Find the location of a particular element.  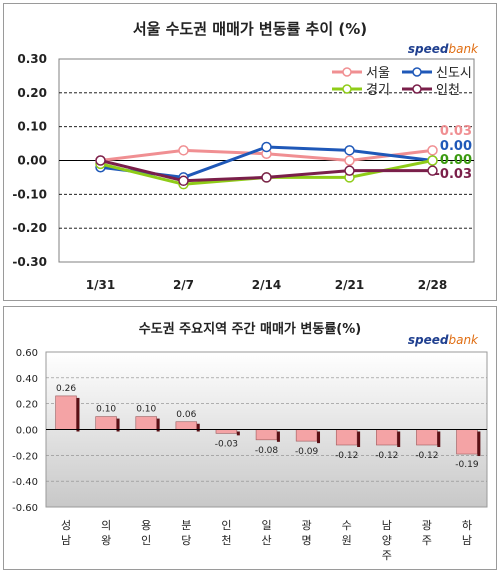

legend-label: 인천 is located at coordinates (448, 90).